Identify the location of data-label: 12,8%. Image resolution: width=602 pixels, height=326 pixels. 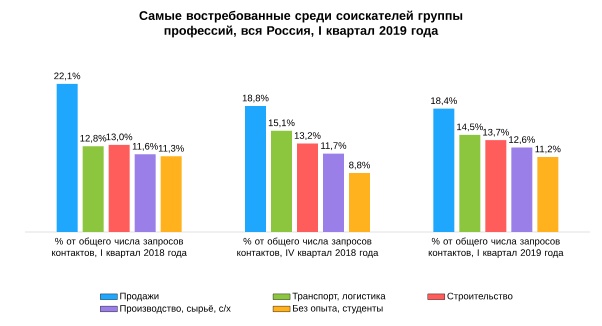
(93, 138).